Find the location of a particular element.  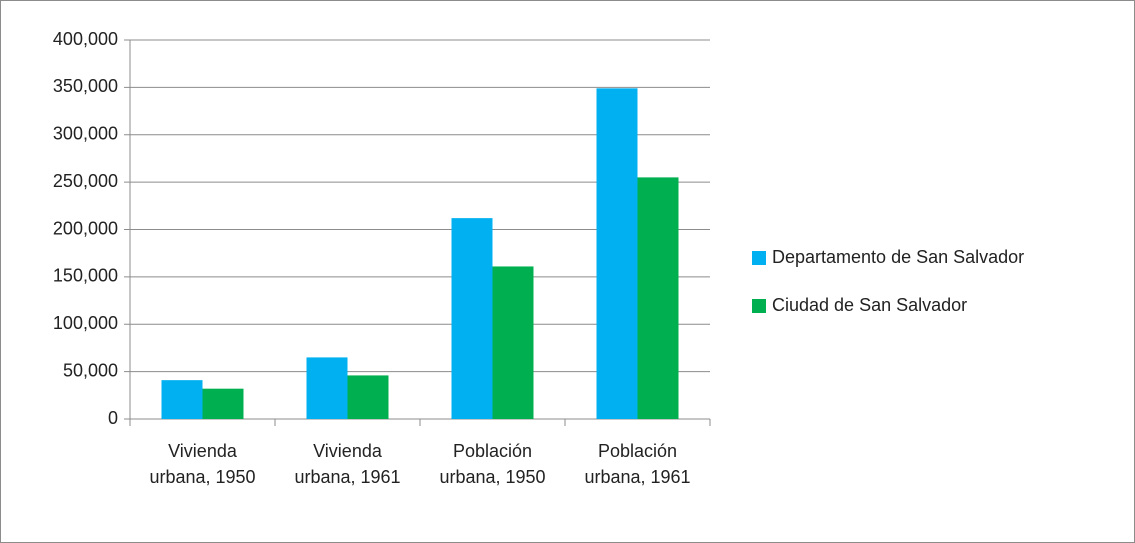

y-tick-label: 300,000 is located at coordinates (85, 134).